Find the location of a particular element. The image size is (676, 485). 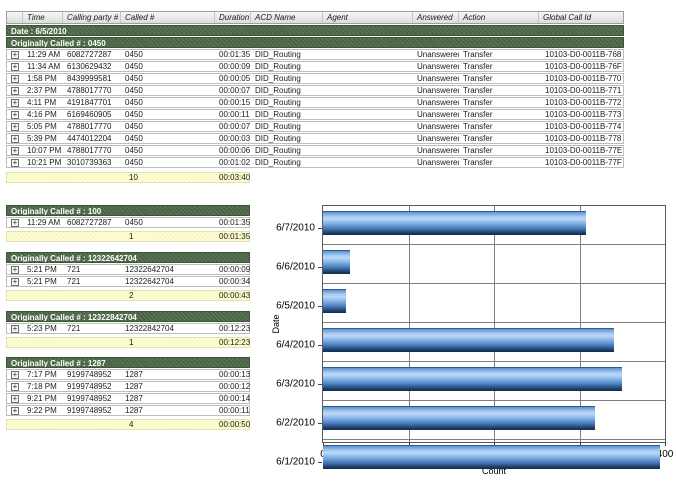

cell-duration: 00:00:09 is located at coordinates (235, 66).